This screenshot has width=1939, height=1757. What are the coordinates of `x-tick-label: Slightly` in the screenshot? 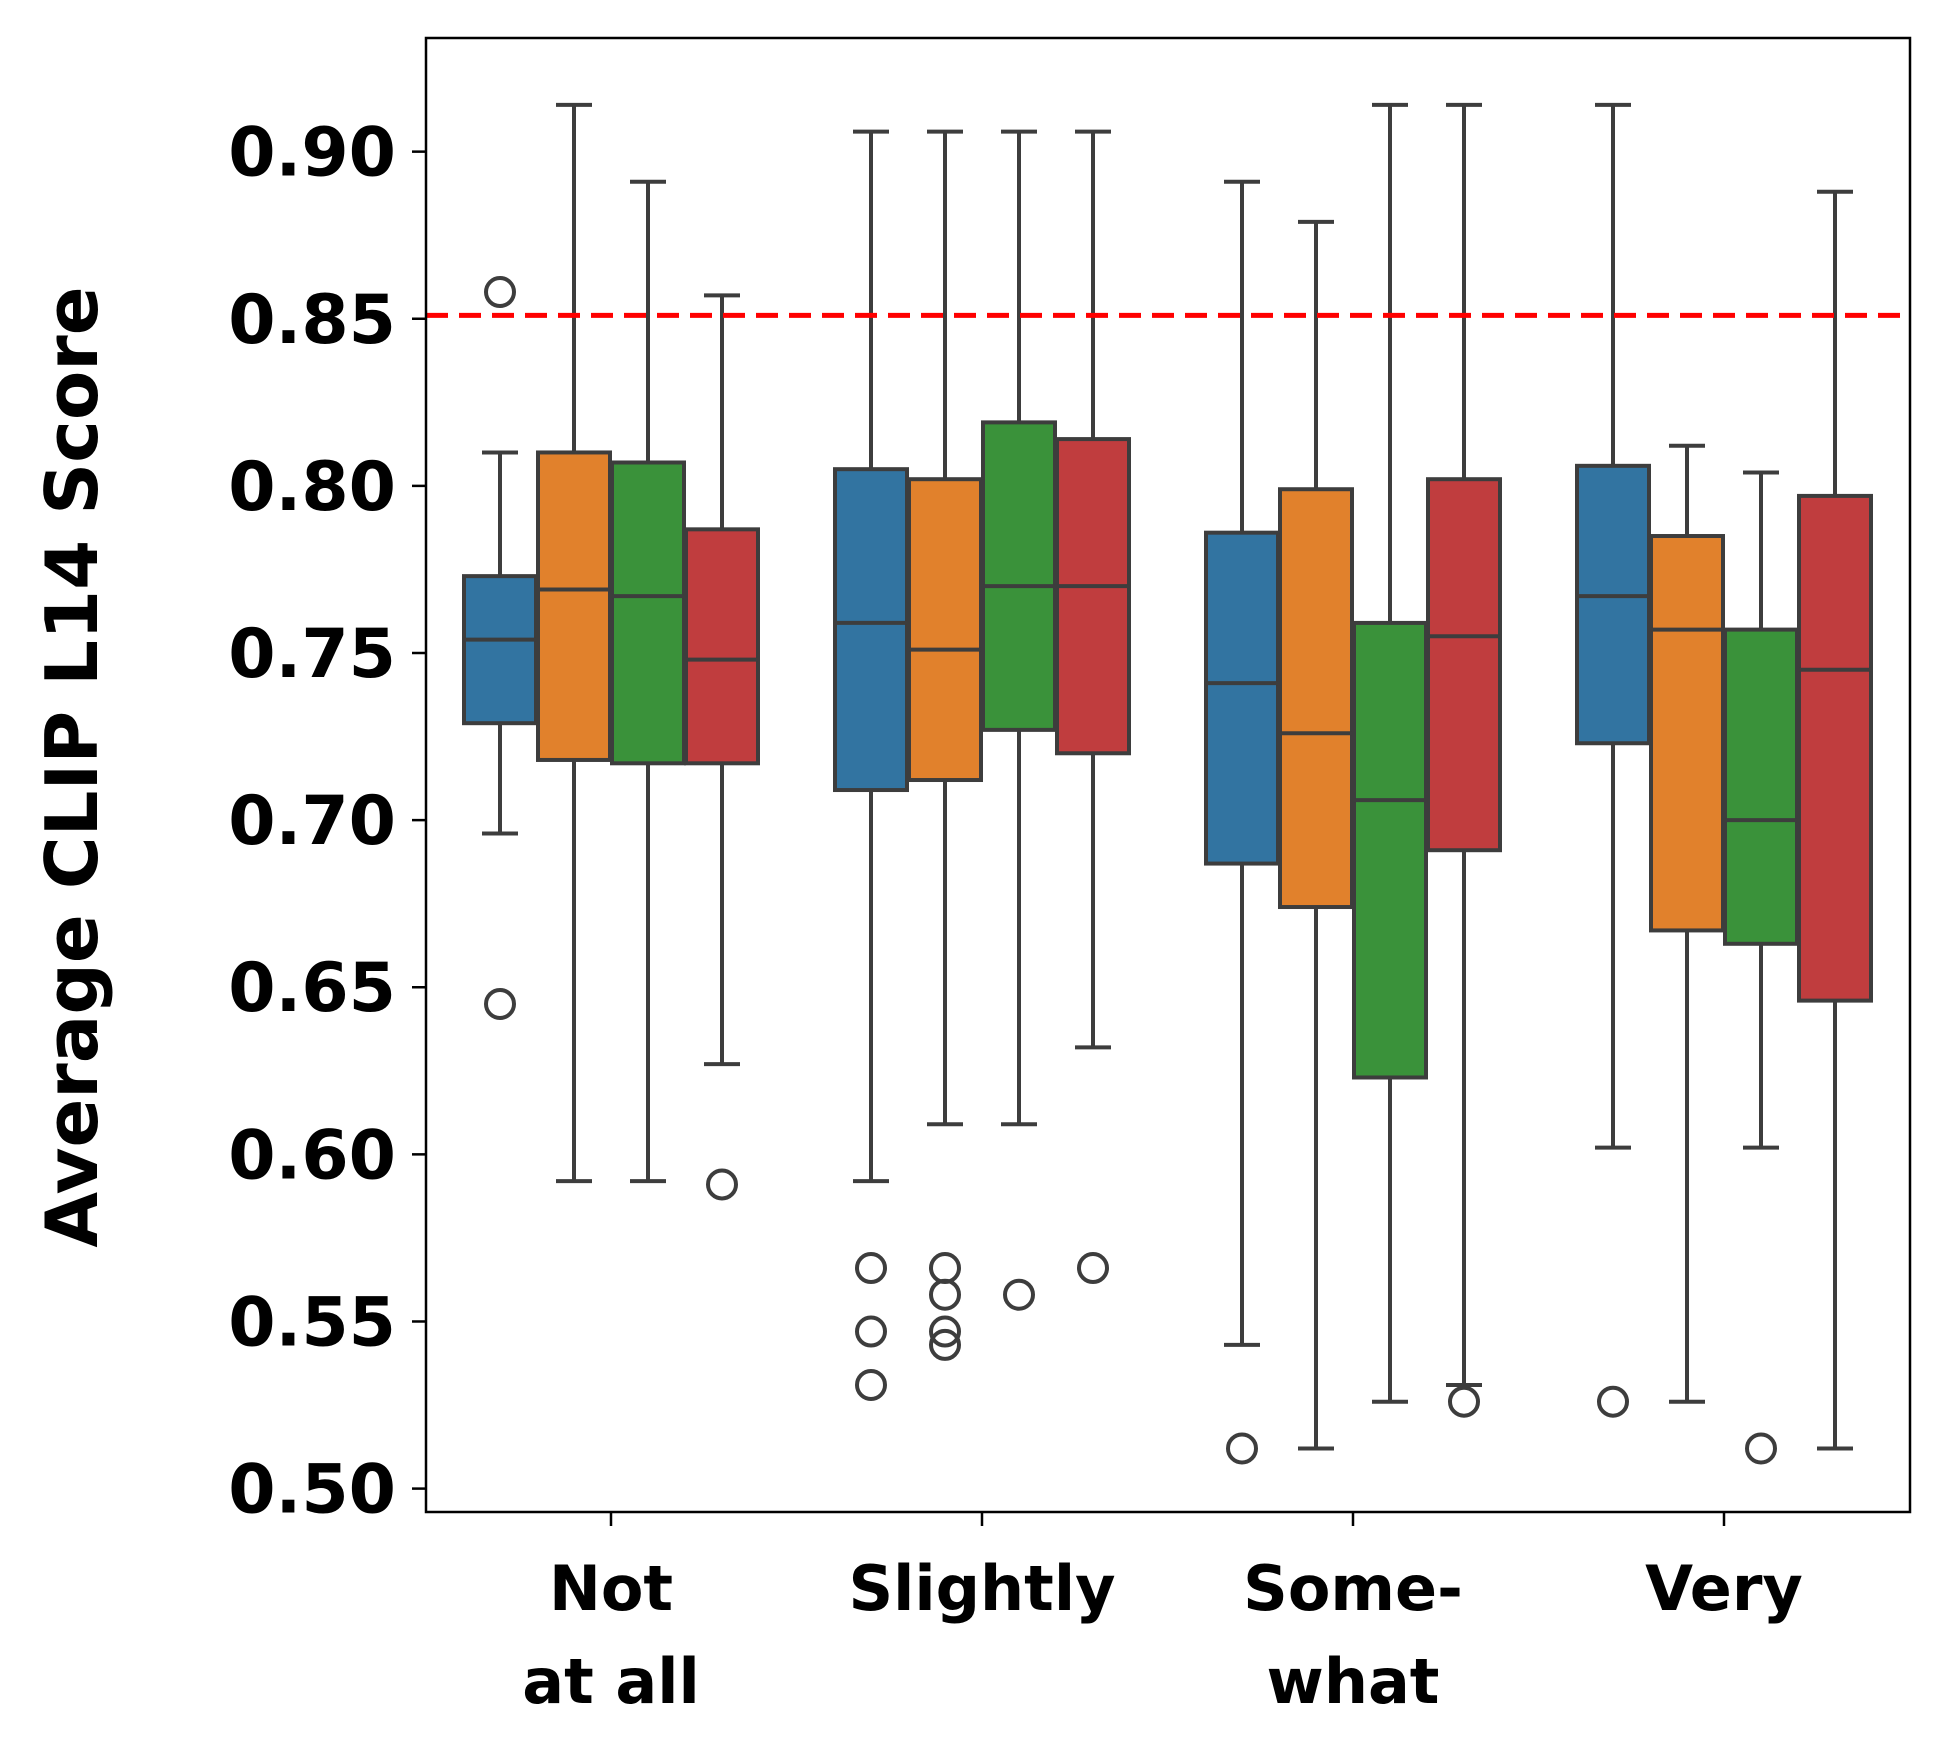 It's located at (982, 1588).